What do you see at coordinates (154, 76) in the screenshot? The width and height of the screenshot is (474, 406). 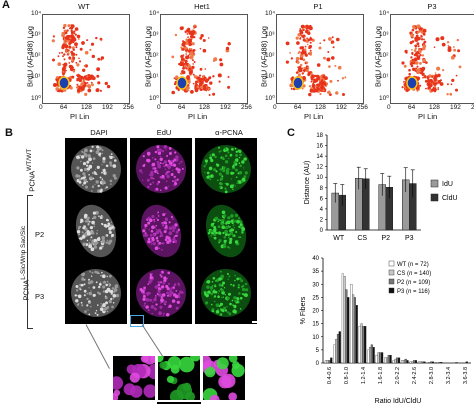 I see `flow-y-tick: 10¹` at bounding box center [154, 76].